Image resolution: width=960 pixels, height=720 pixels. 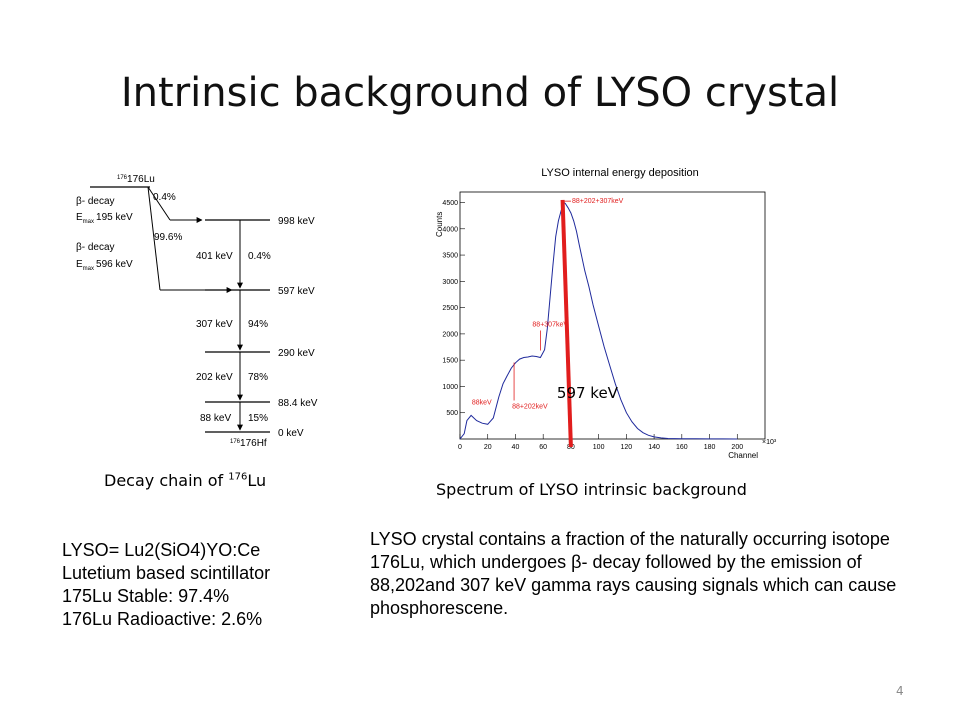 I want to click on 597kev-label: 597 keV, so click(x=588, y=393).